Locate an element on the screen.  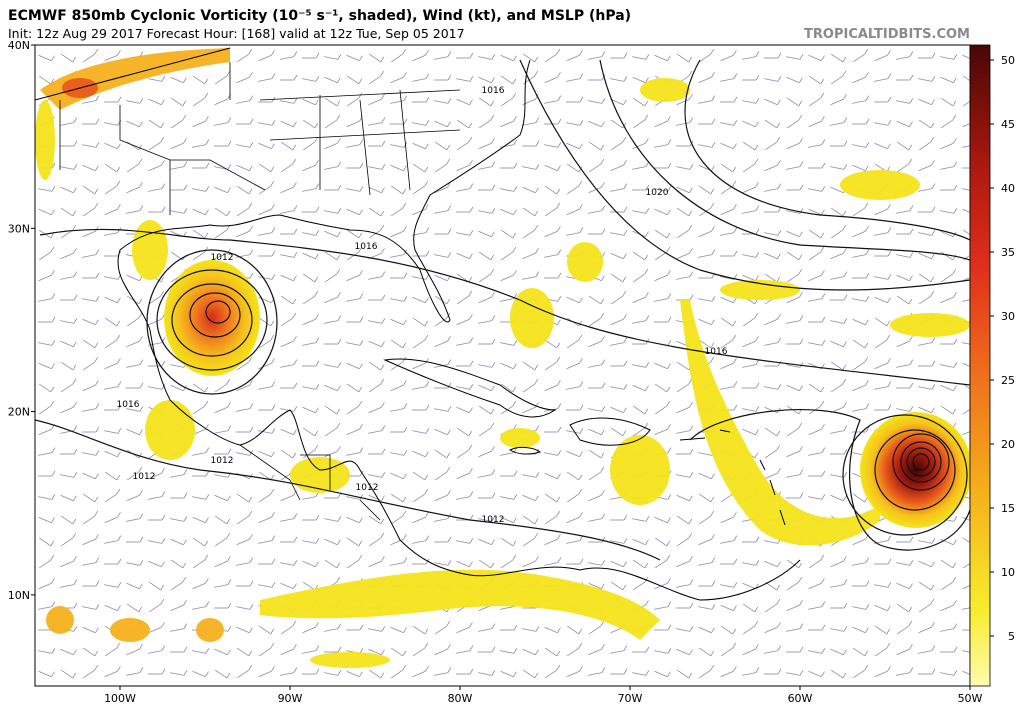
isobar-label: 1012 is located at coordinates (222, 258).